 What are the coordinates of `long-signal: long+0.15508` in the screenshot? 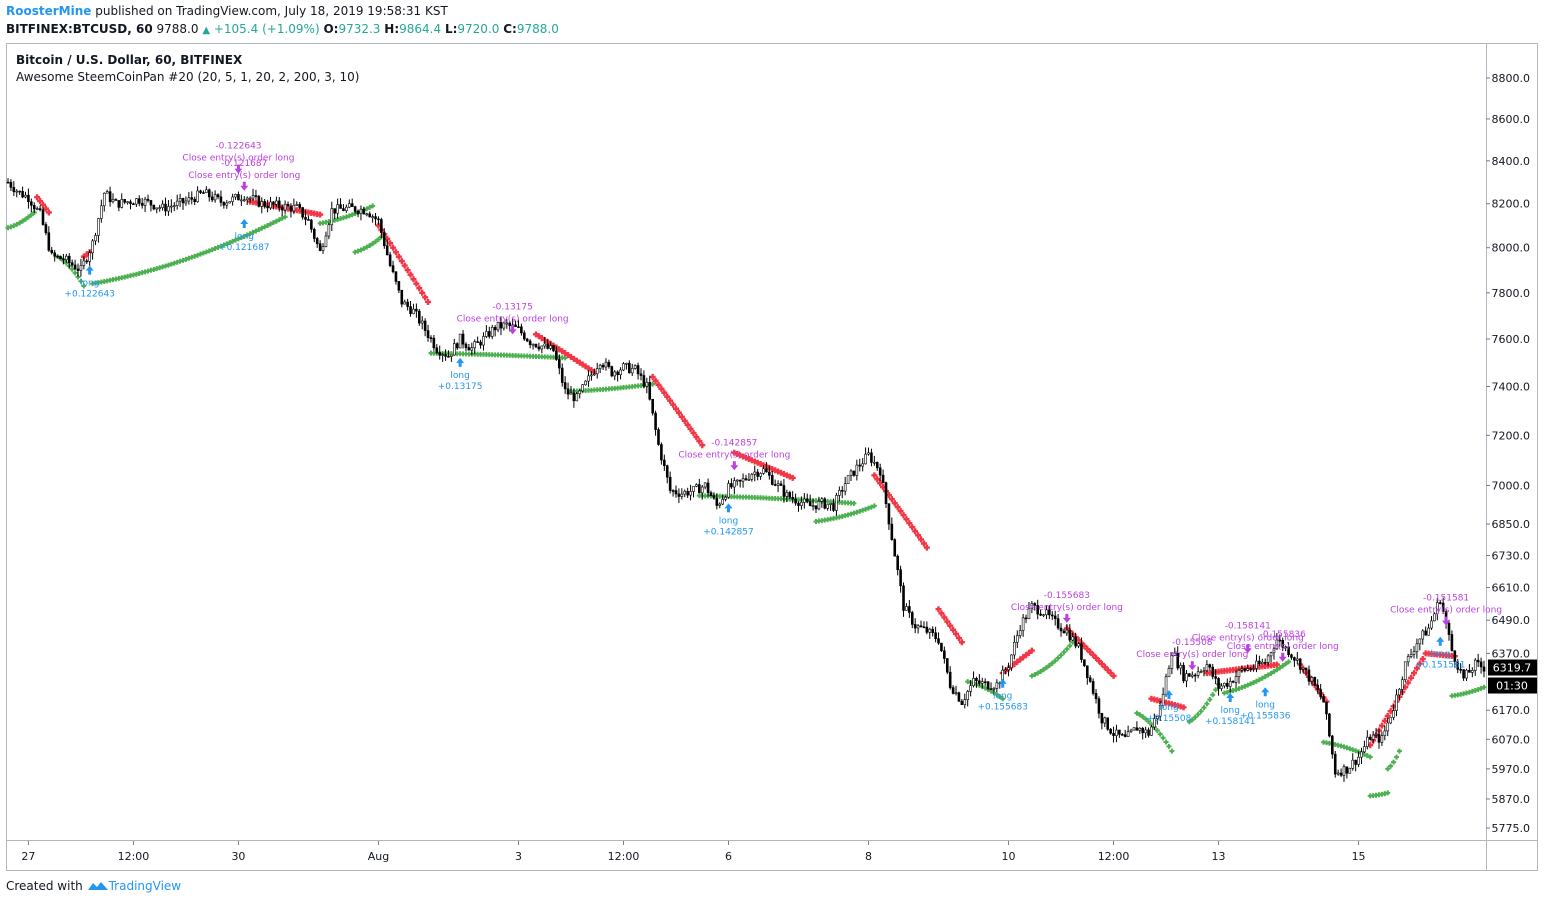 It's located at (1169, 707).